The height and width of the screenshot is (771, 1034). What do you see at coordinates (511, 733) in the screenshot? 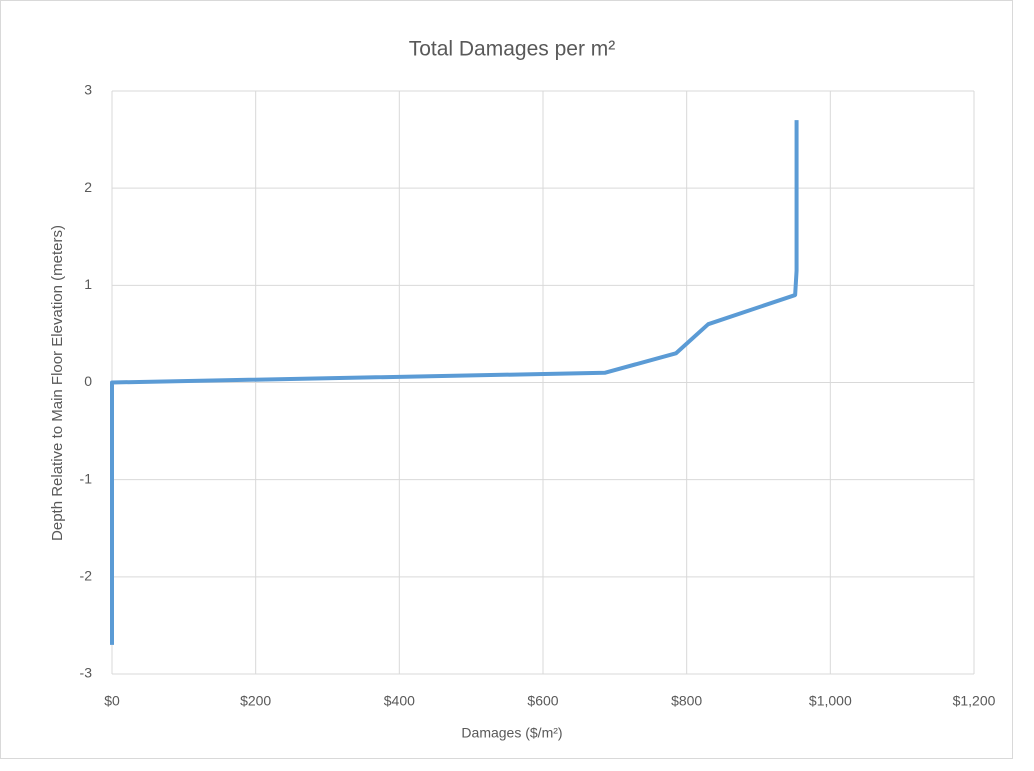
I see `x-axis-label: Damages ($/m²)` at bounding box center [511, 733].